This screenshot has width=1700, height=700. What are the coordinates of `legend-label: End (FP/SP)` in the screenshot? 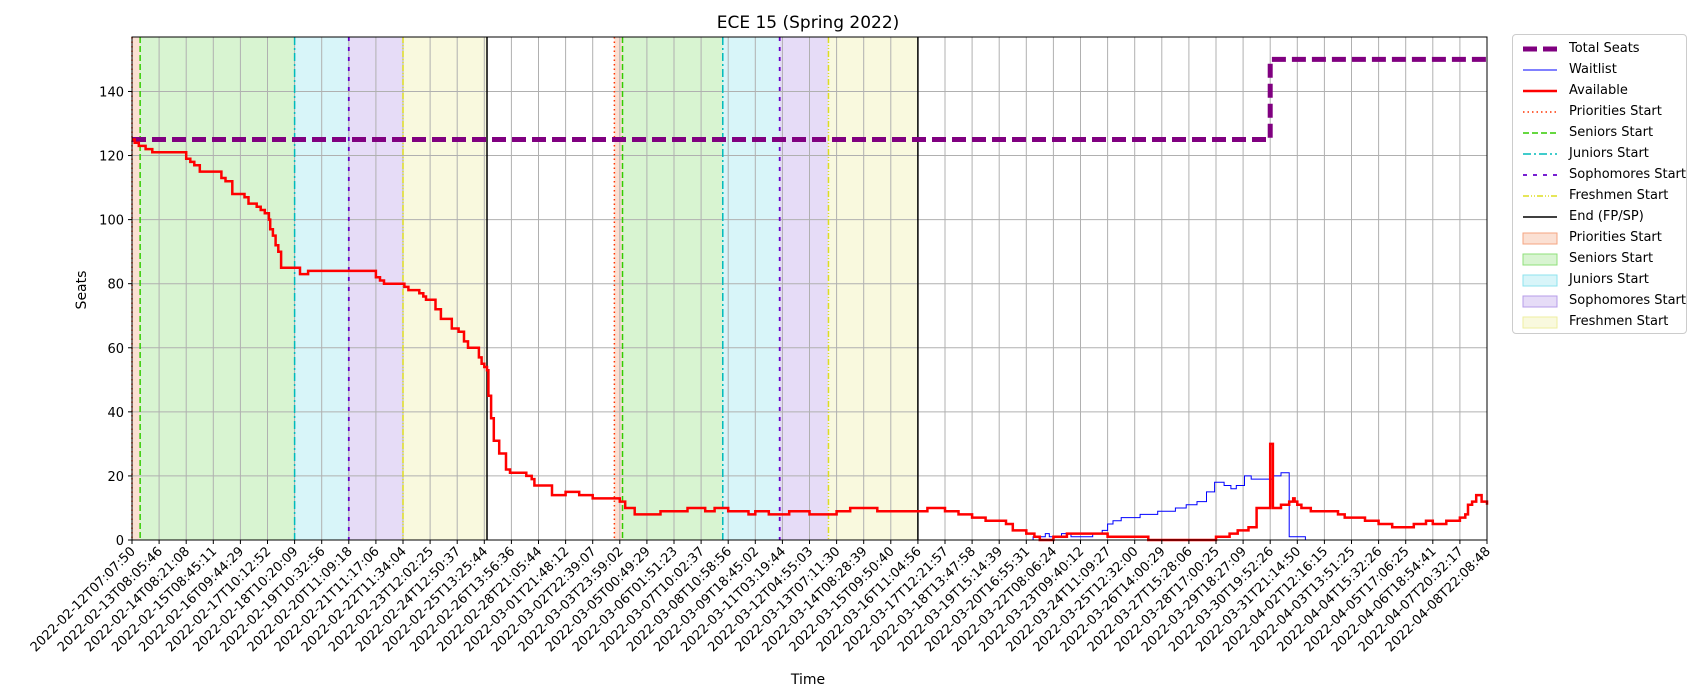 It's located at (1606, 216).